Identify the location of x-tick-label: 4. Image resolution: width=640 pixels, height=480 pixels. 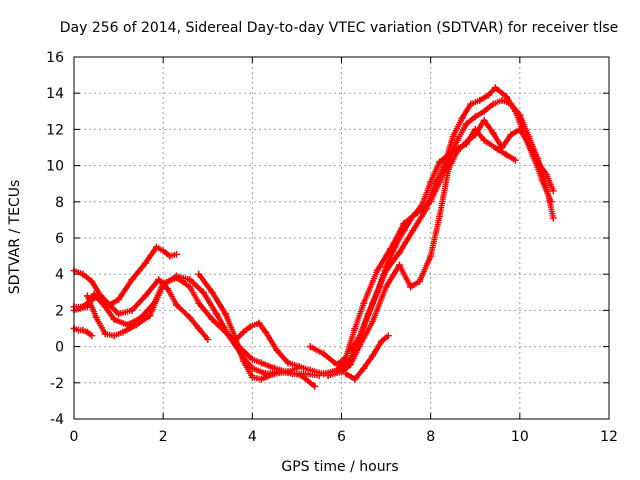
(252, 437).